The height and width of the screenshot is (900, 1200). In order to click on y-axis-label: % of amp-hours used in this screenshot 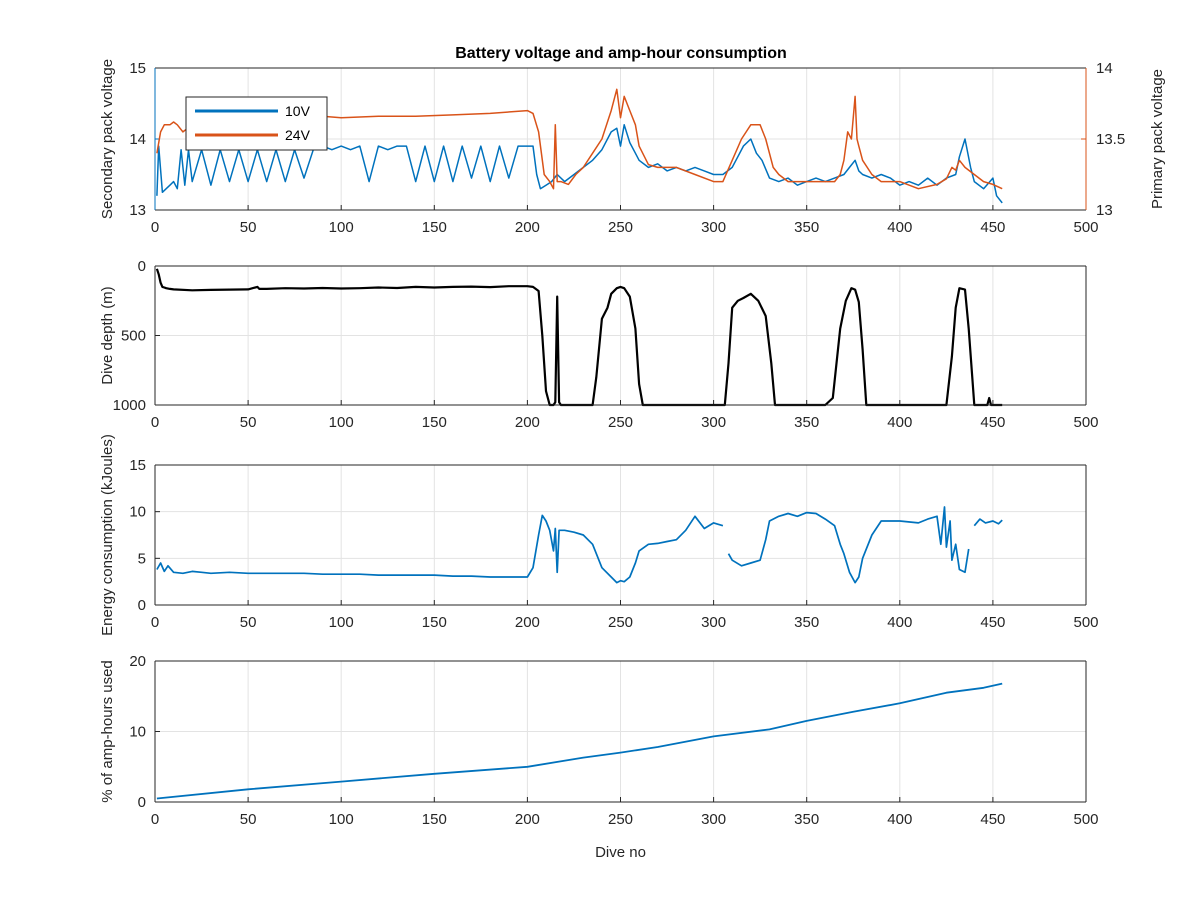, I will do `click(107, 731)`.